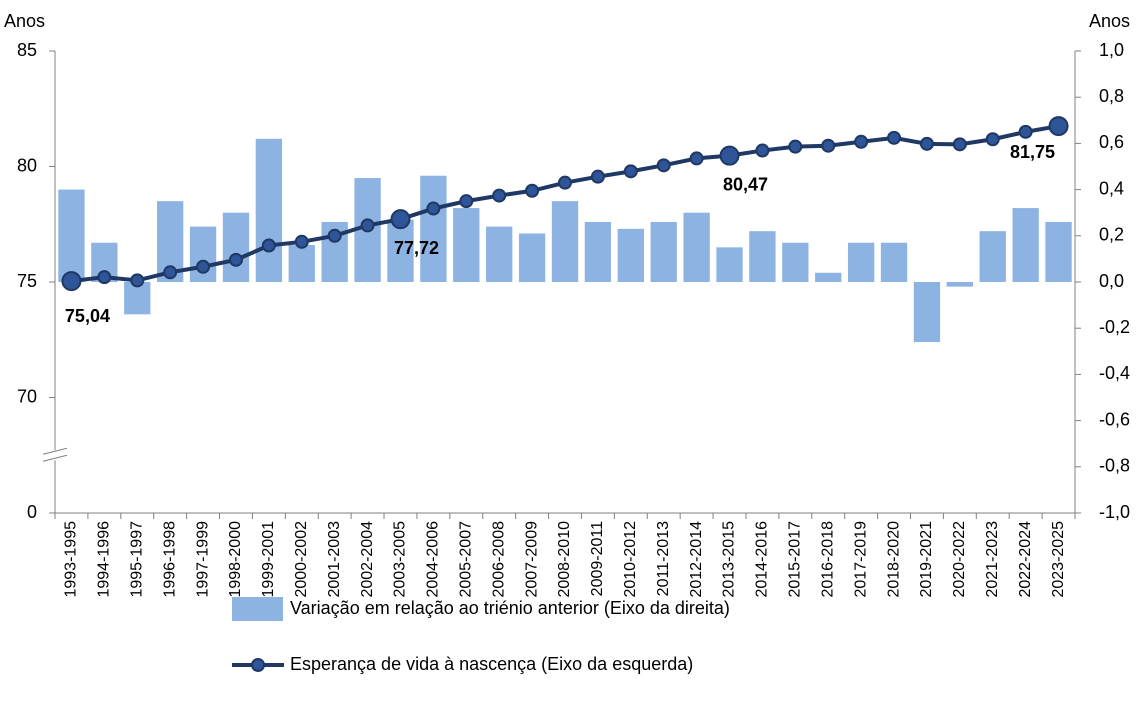  I want to click on y-tick-label: 80, so click(27, 165).